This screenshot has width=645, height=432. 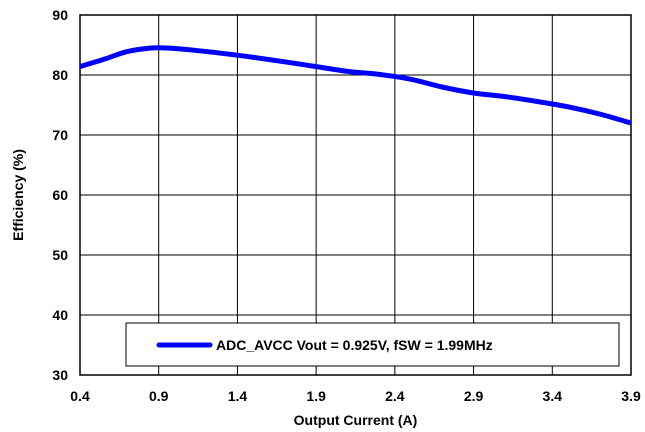 I want to click on y-axis-title: Efficiency (%), so click(x=18, y=195).